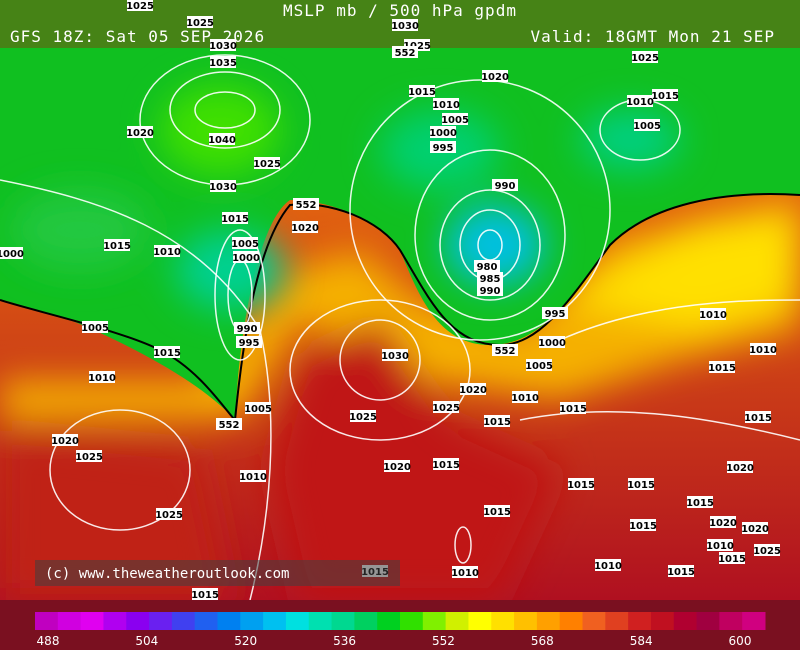  What do you see at coordinates (167, 574) in the screenshot?
I see `copyright: (c) www.theweatheroutlook.com` at bounding box center [167, 574].